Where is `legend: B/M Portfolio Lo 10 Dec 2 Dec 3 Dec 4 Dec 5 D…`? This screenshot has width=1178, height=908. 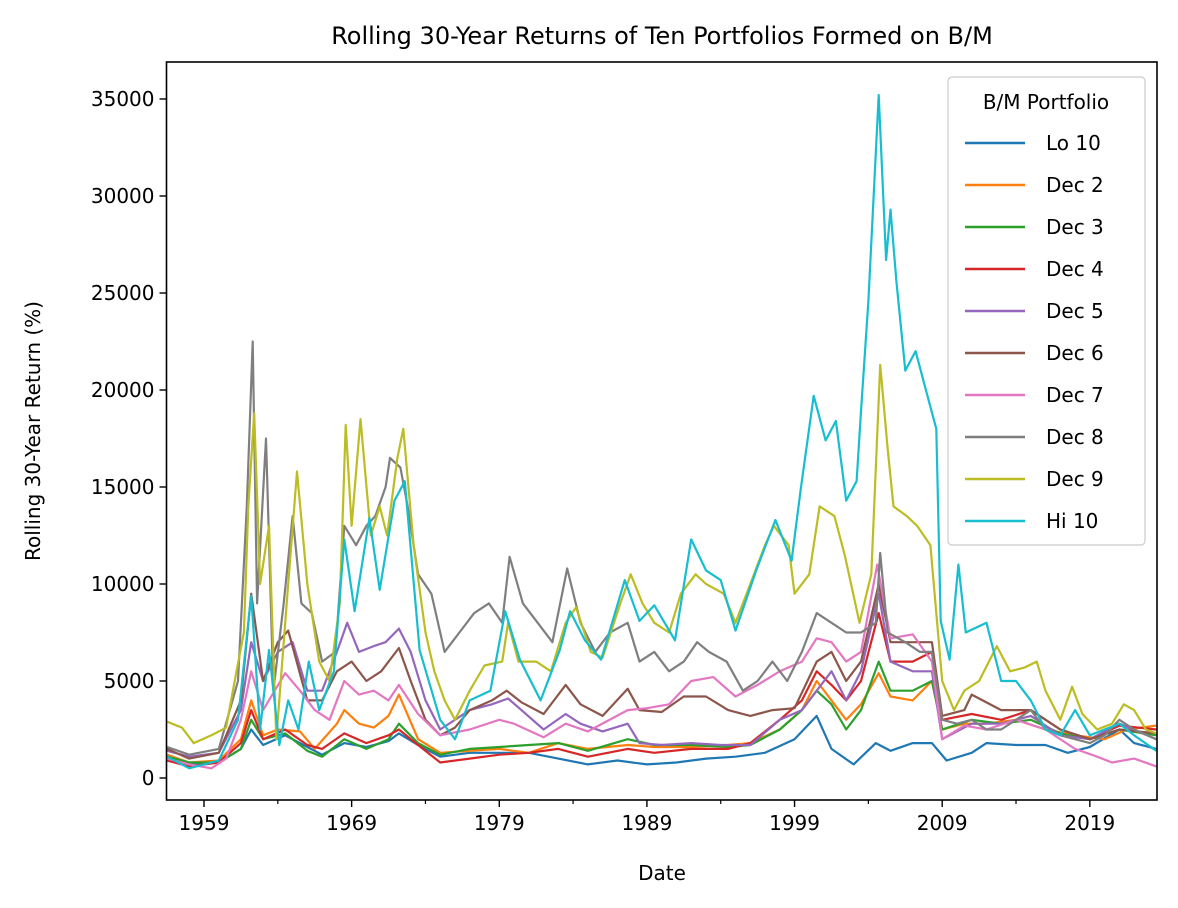
legend: B/M Portfolio Lo 10 Dec 2 Dec 3 Dec 4 Dec 5 D… is located at coordinates (1046, 311).